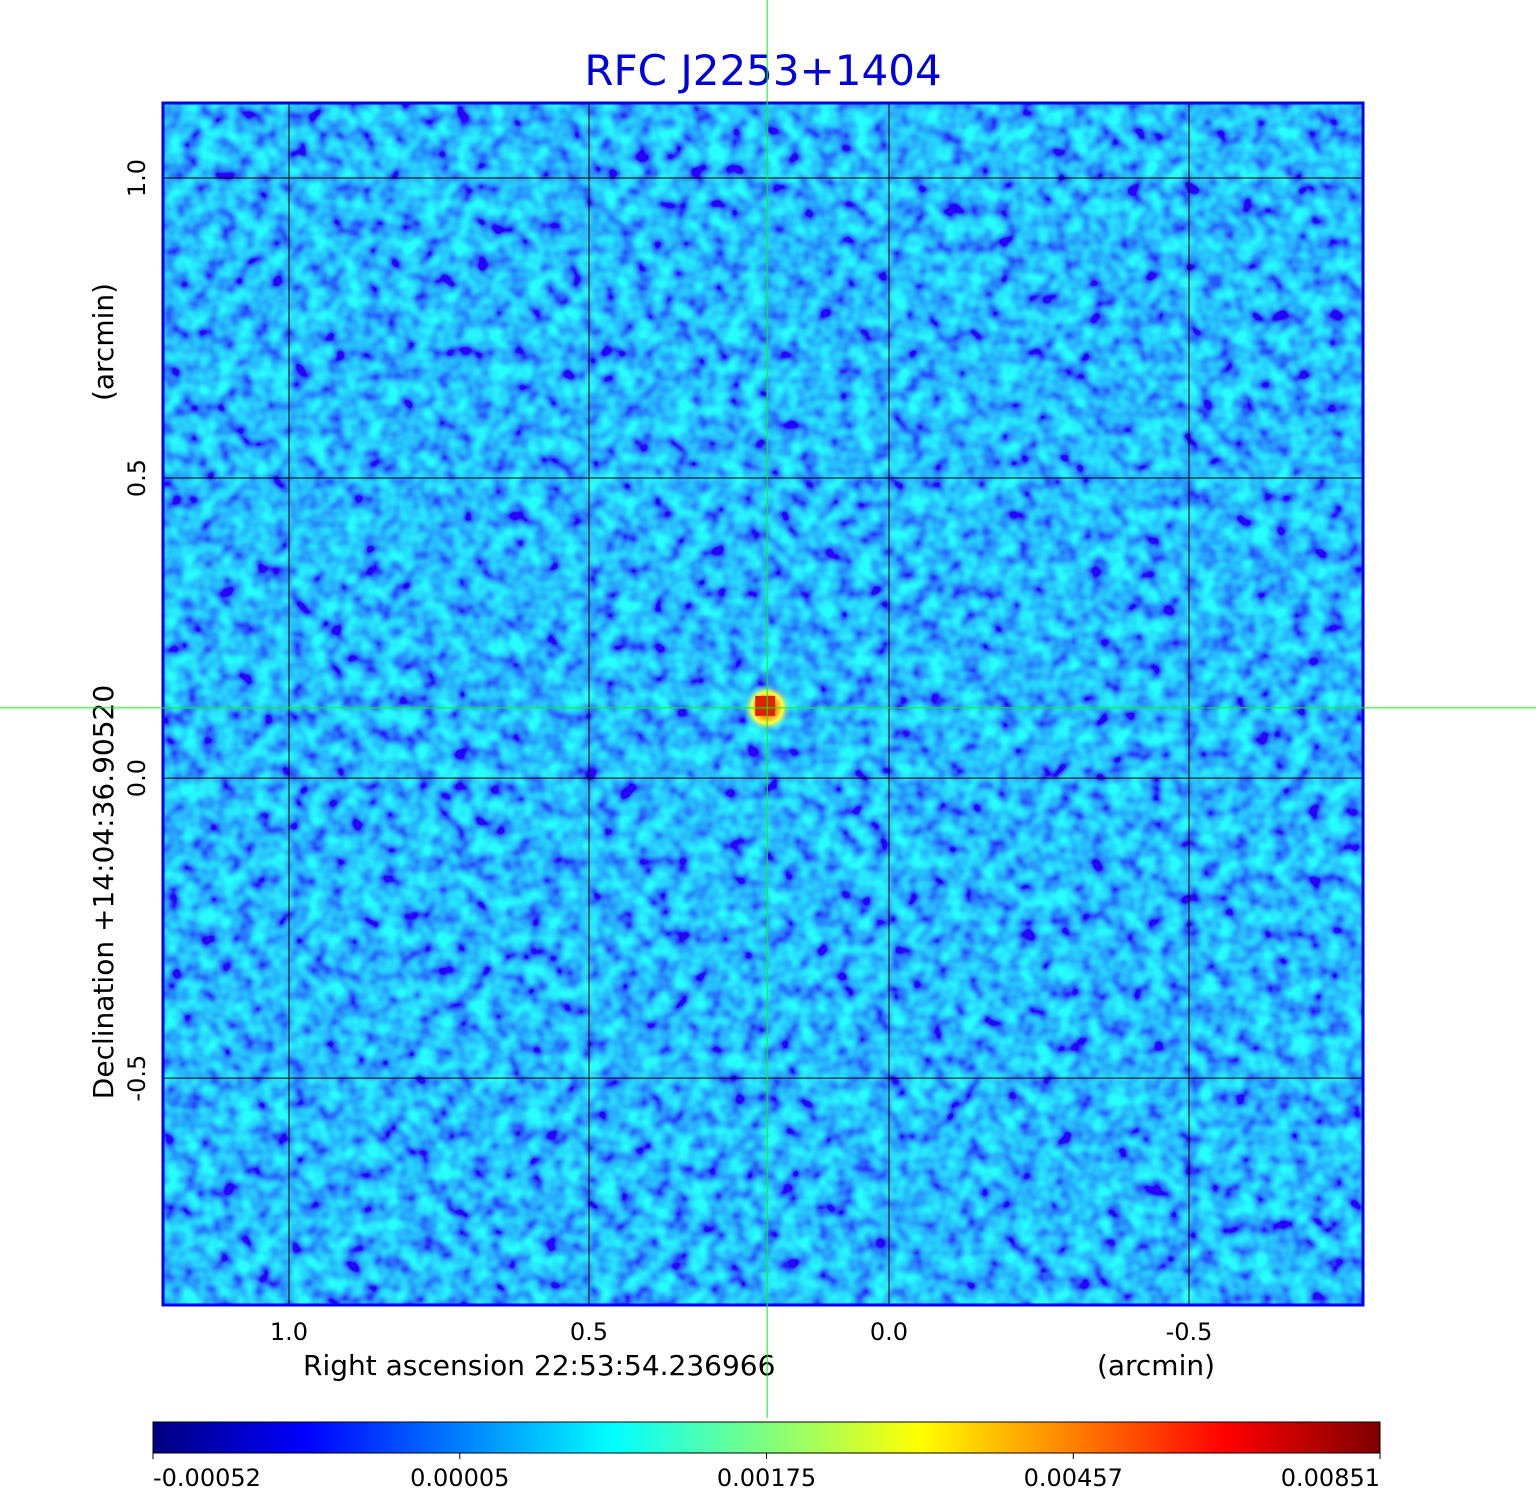 This screenshot has height=1511, width=1536. I want to click on source-core, so click(765, 705).